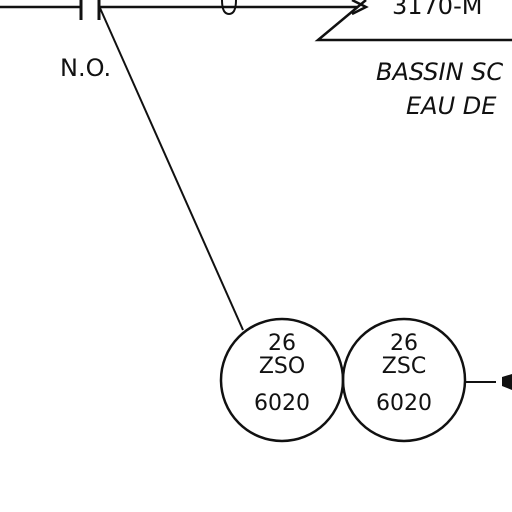  Describe the element at coordinates (282, 380) in the screenshot. I see `instrument-bubble-zso: 26 ZSO 6020` at that location.